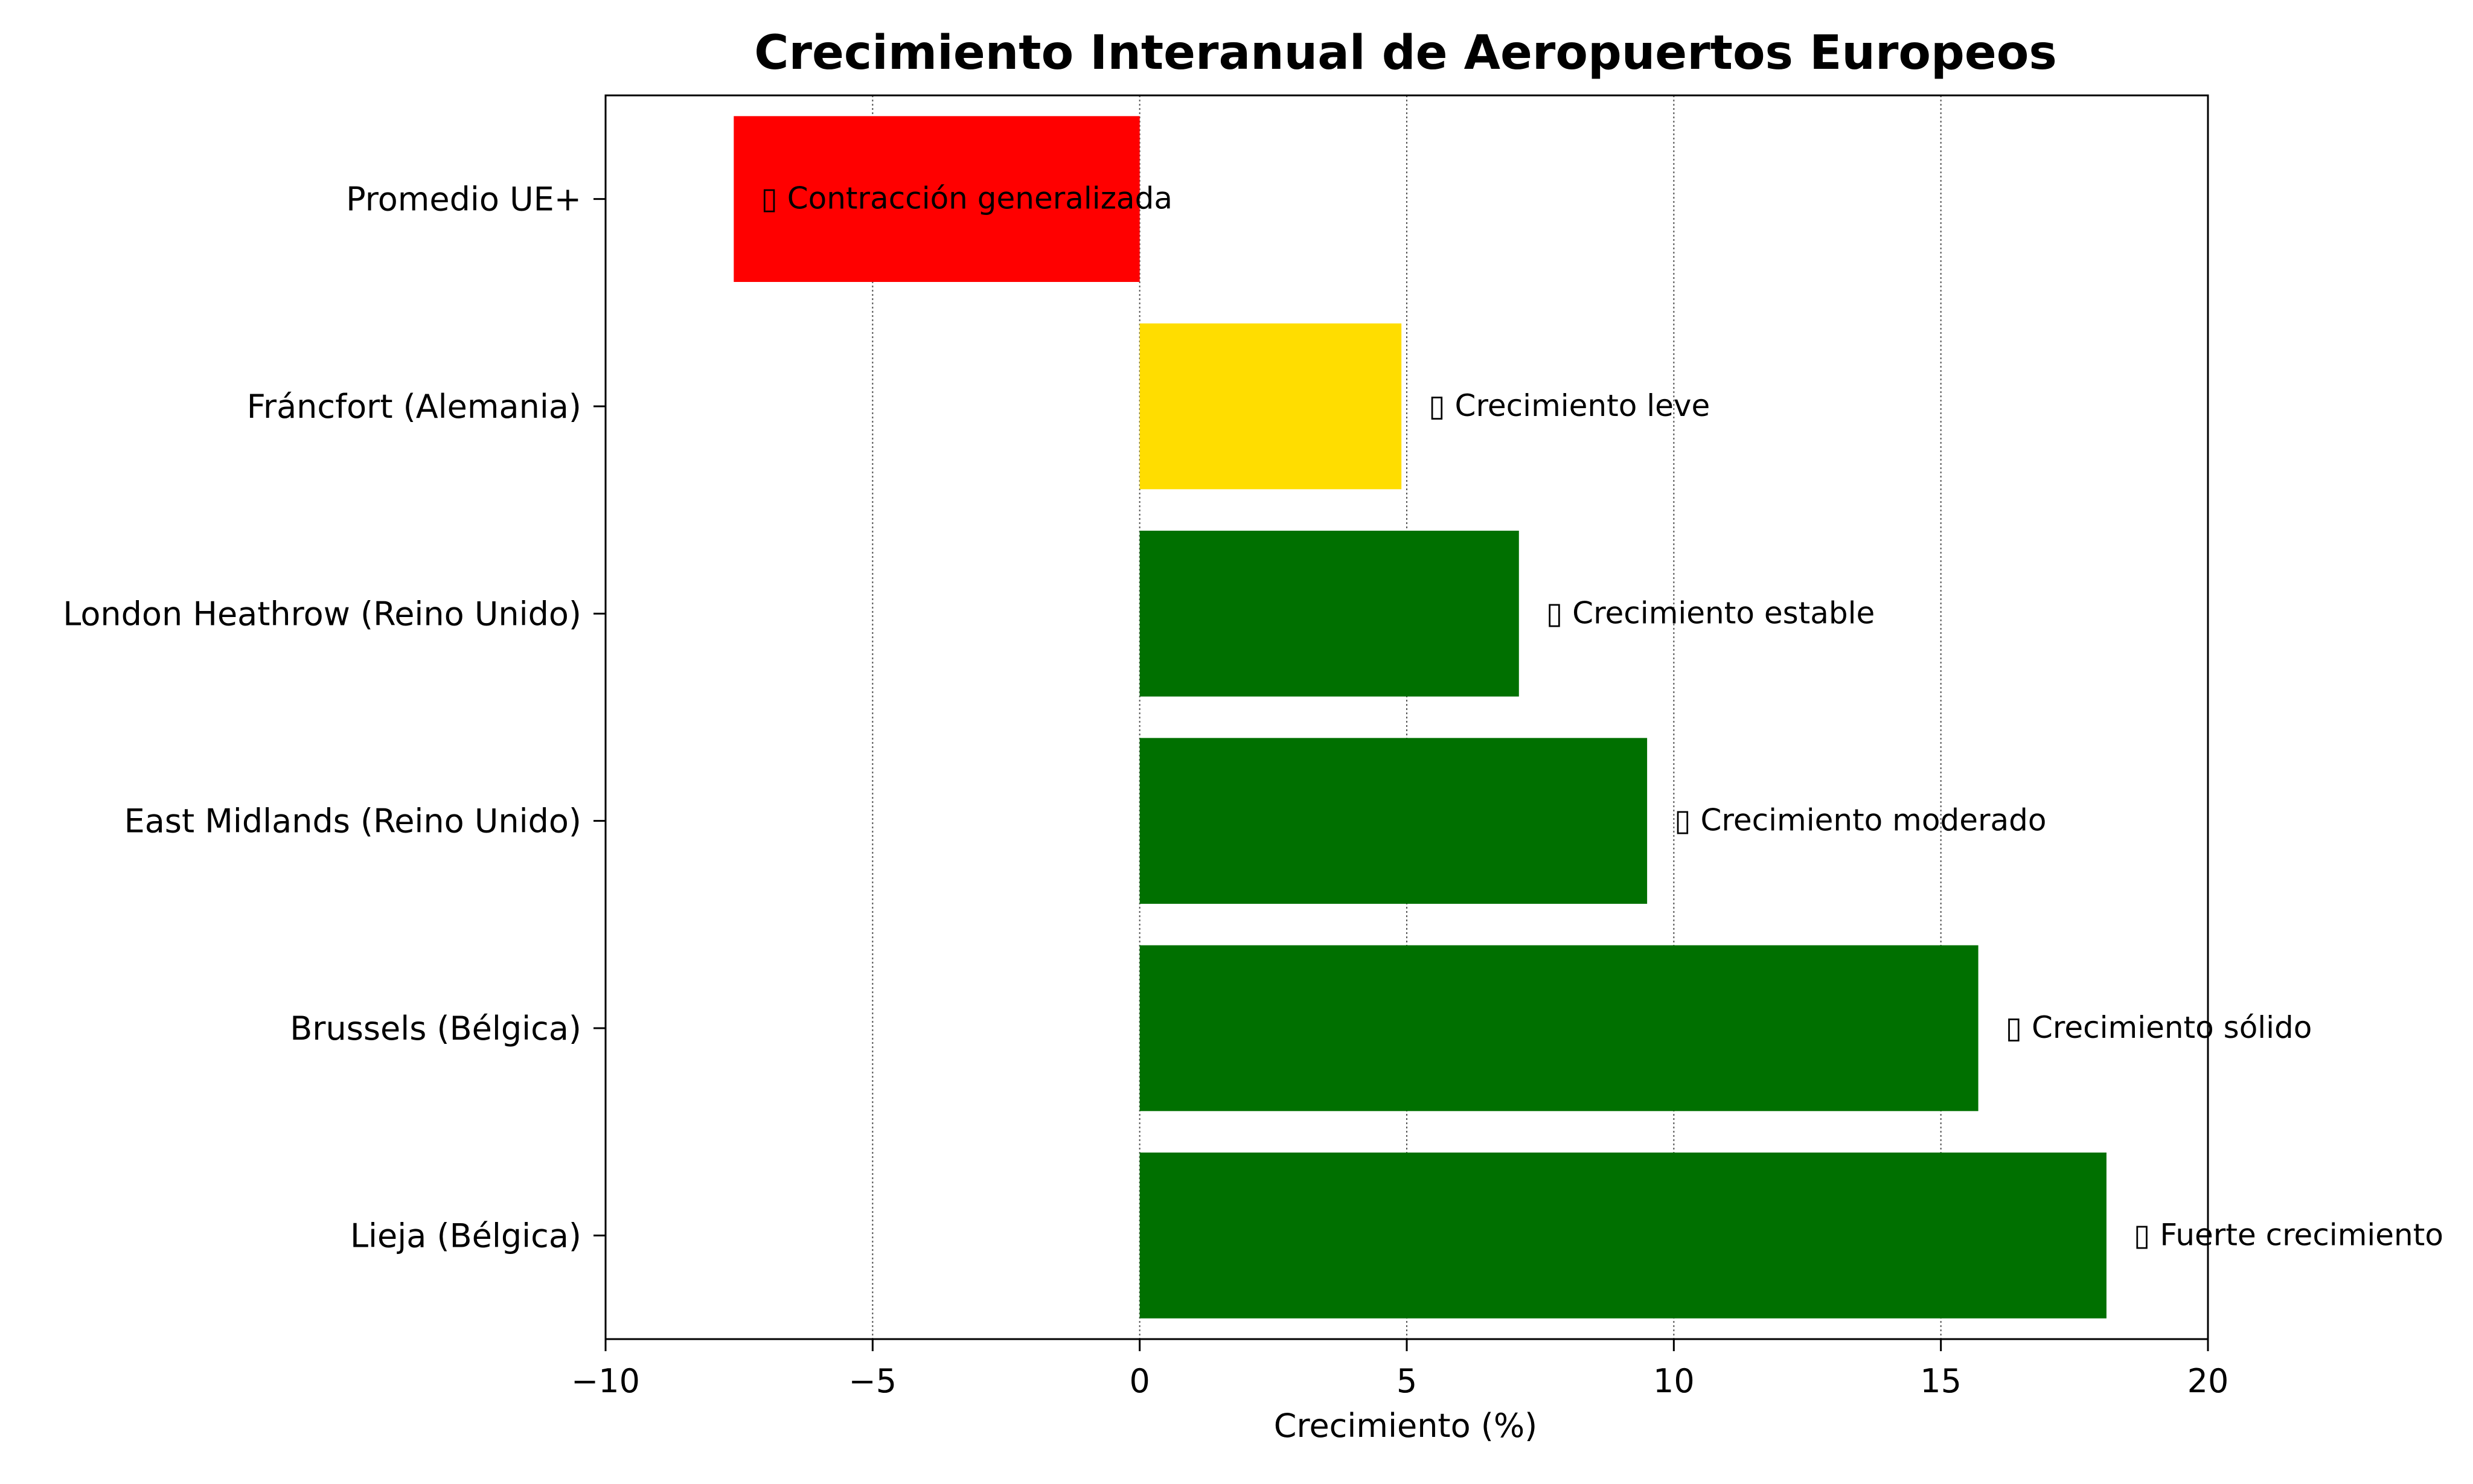  I want to click on y-tick-label: London Heathrow (Reino Unido), so click(322, 614).